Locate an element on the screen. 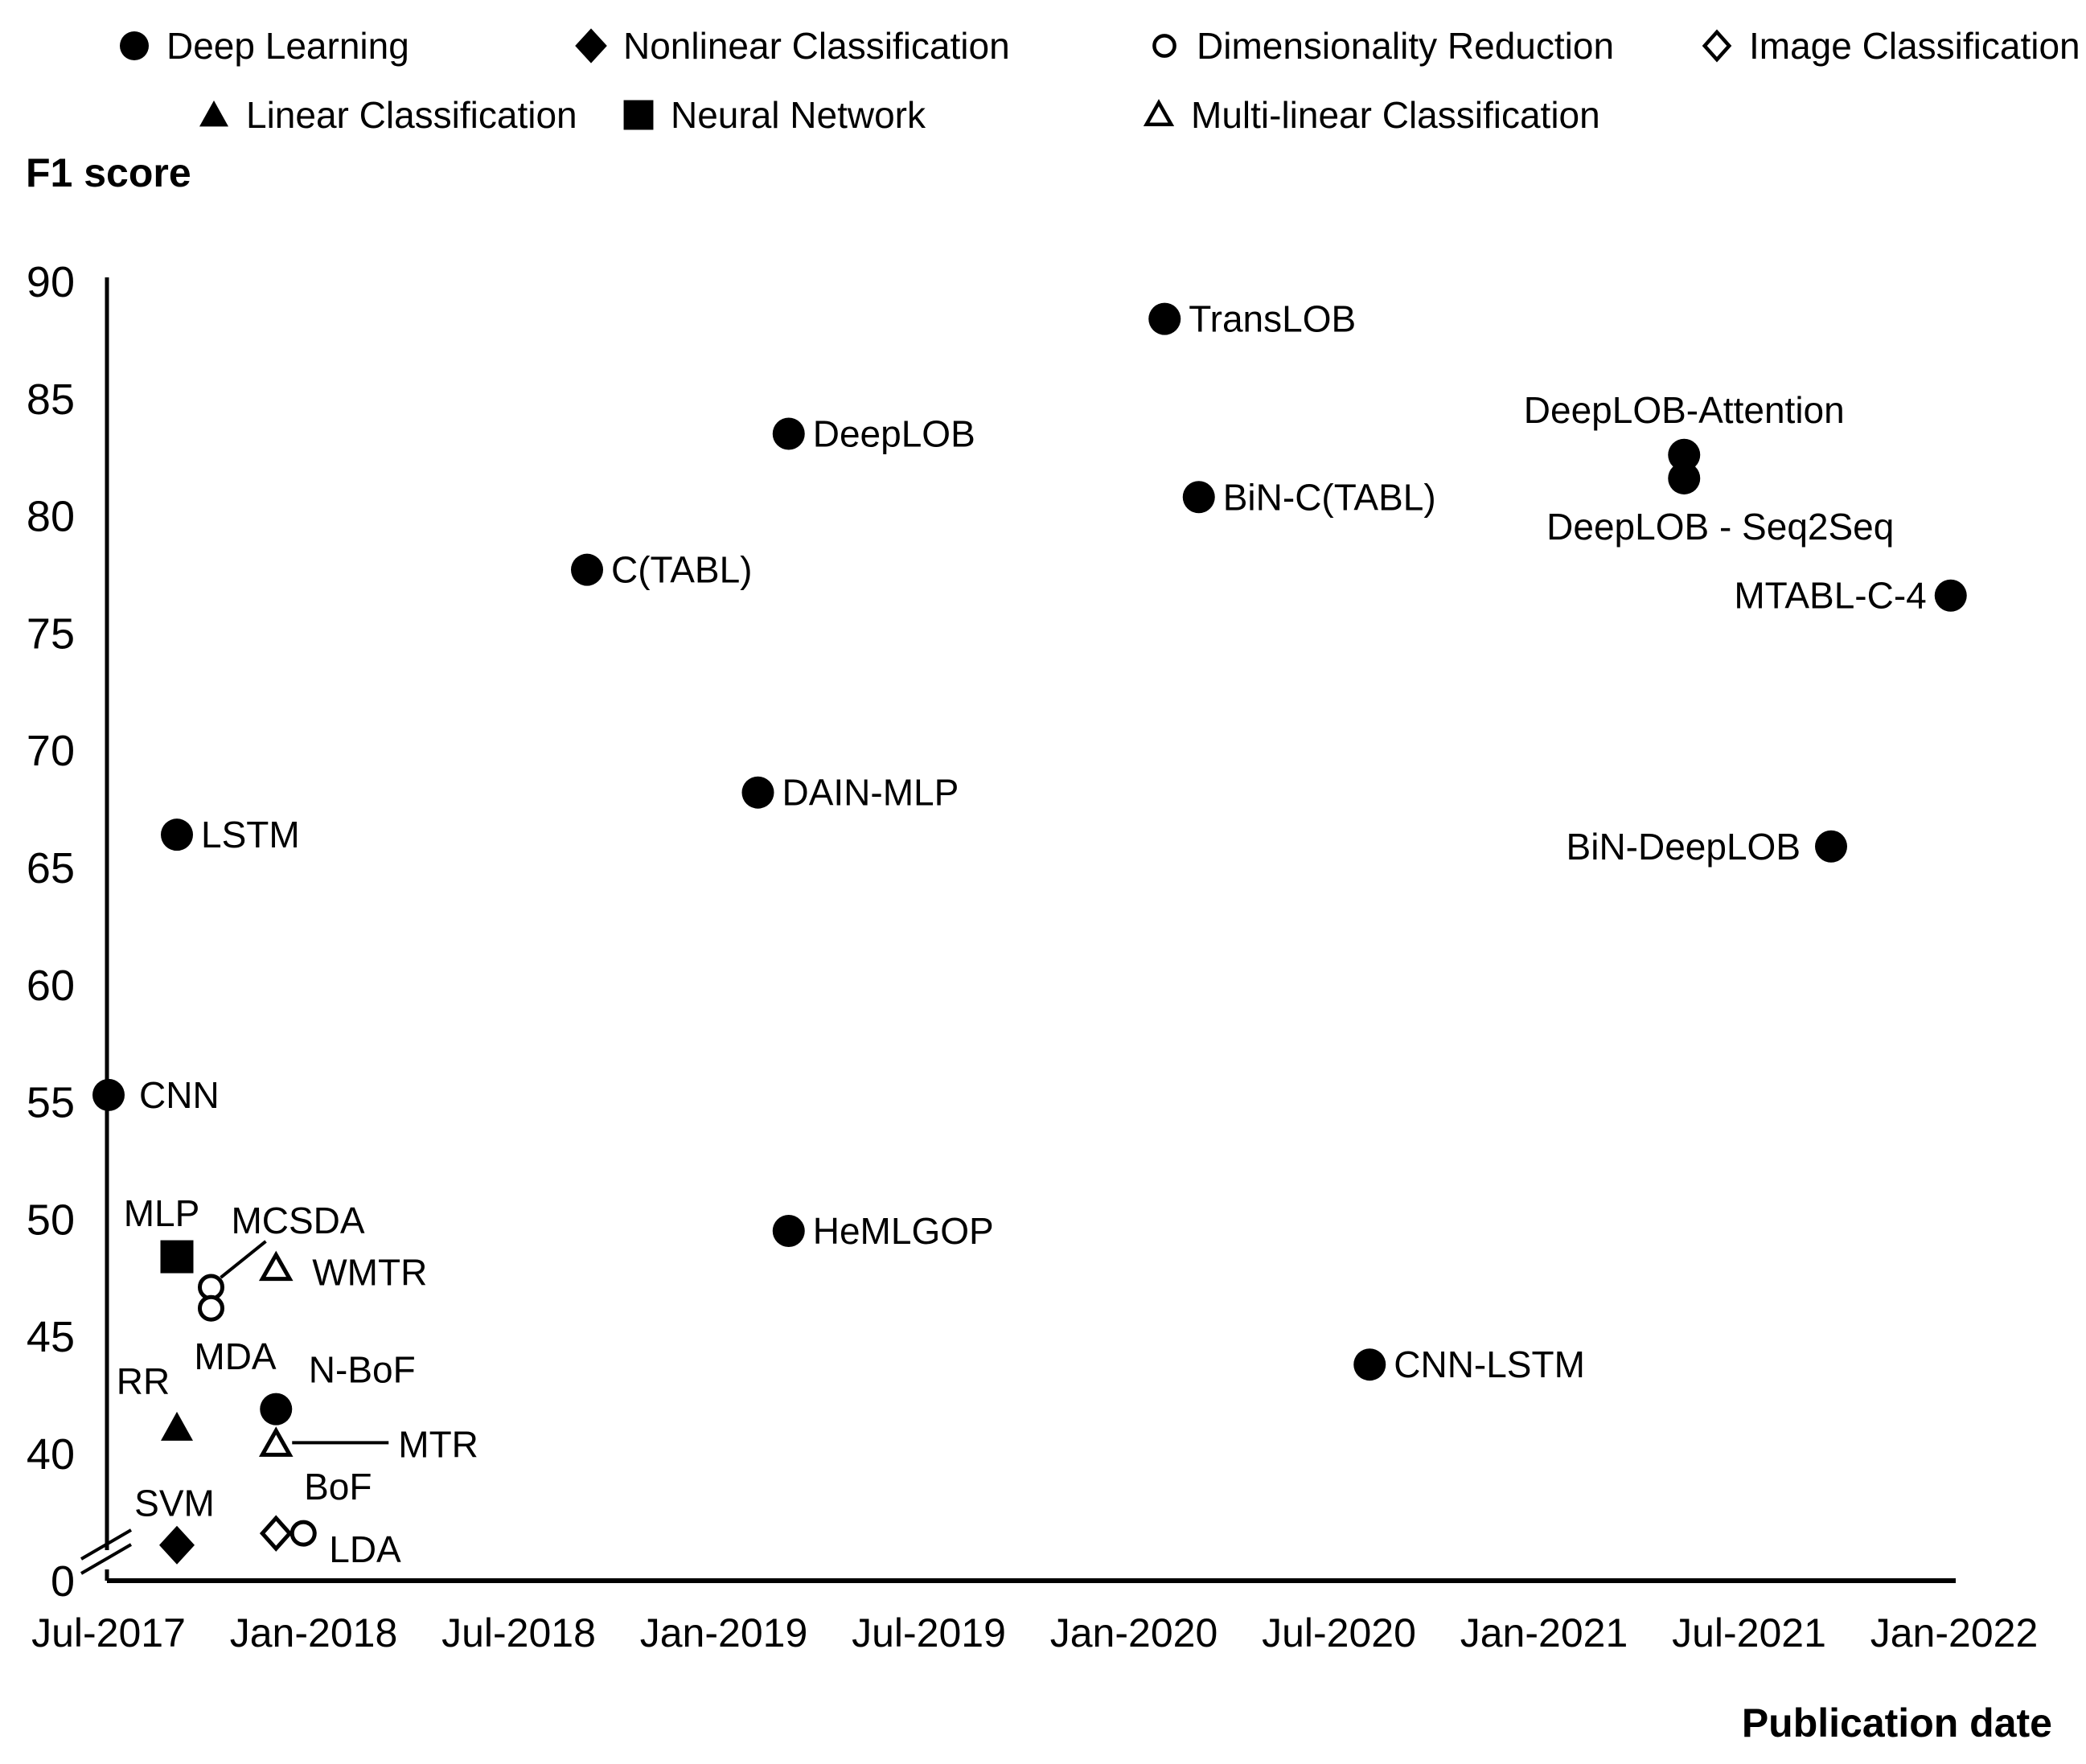 The width and height of the screenshot is (2086, 1764). x-tick-label: Jan-2019 is located at coordinates (724, 1632).